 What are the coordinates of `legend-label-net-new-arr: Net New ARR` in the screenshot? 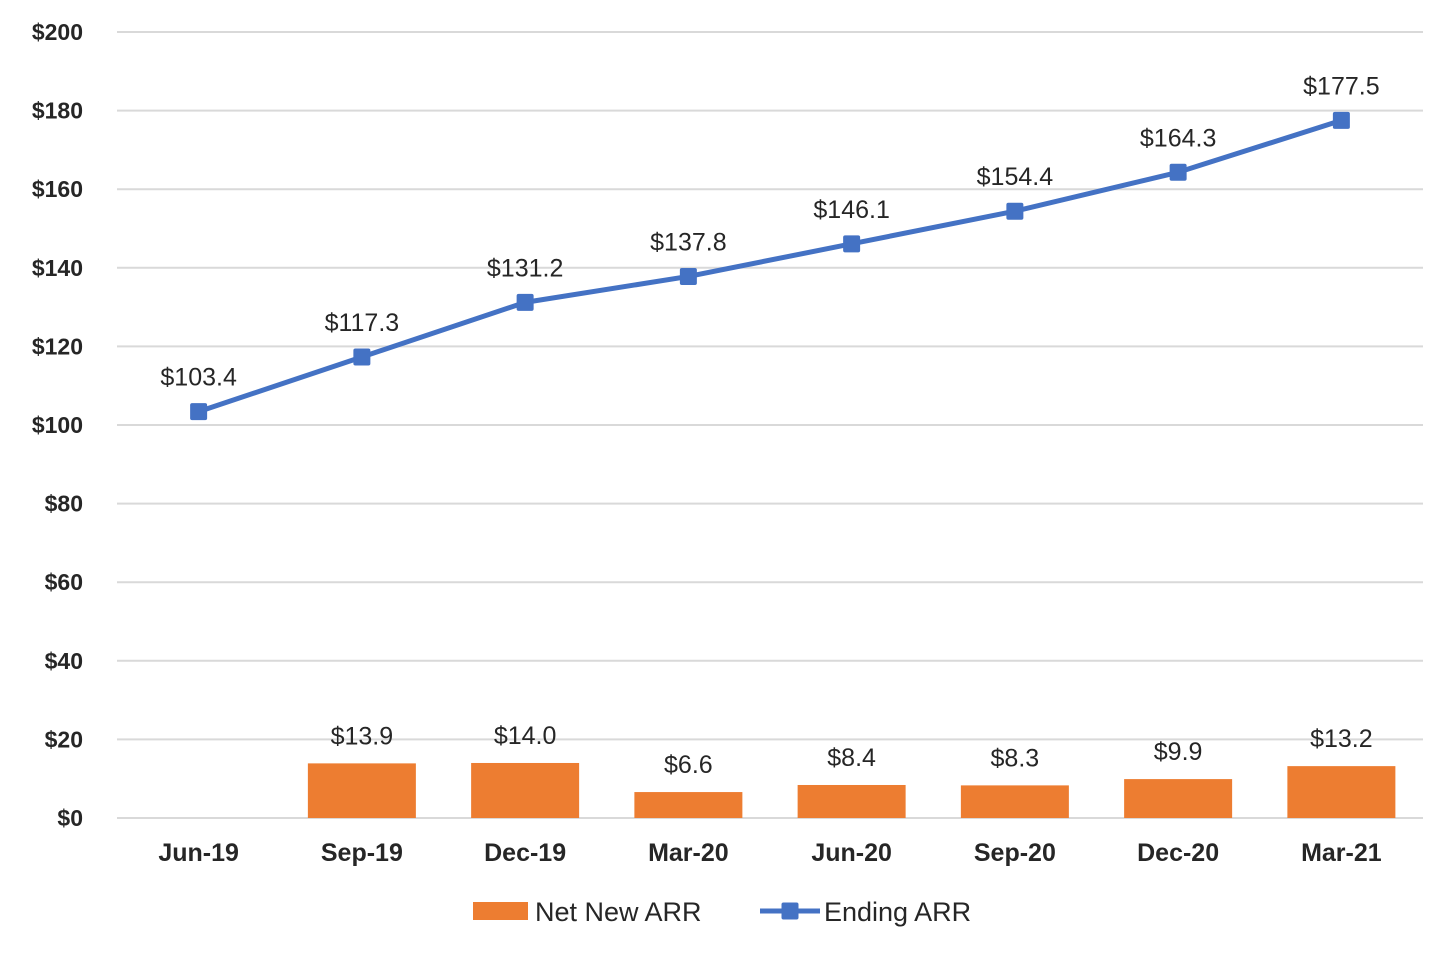 It's located at (618, 912).